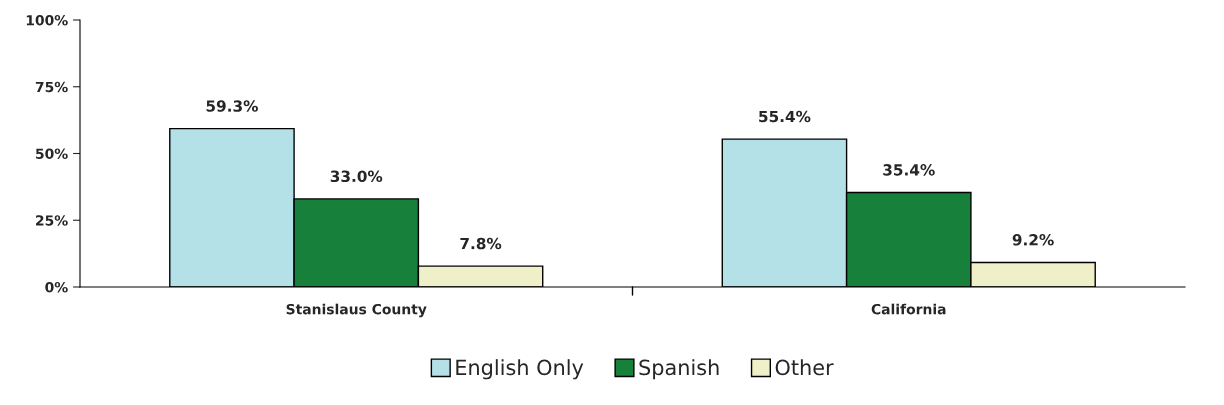  Describe the element at coordinates (52, 153) in the screenshot. I see `y-tick-label: 50%` at that location.